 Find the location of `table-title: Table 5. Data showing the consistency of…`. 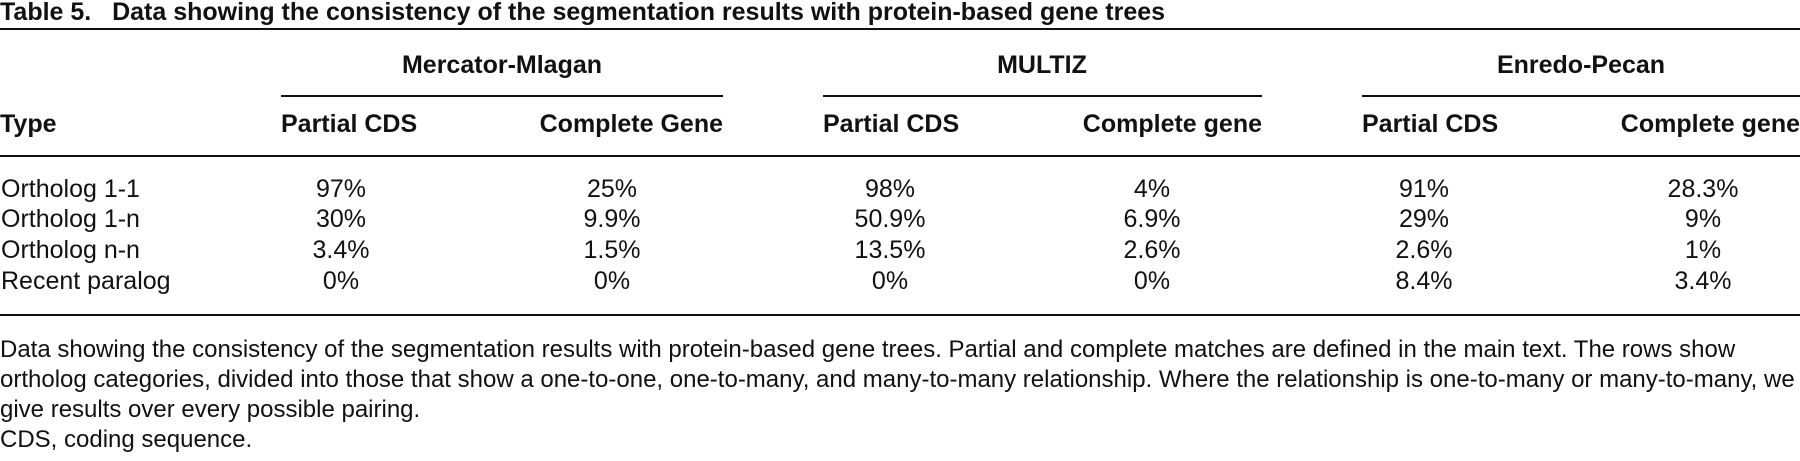

table-title: Table 5. Data showing the consistency of… is located at coordinates (582, 13).